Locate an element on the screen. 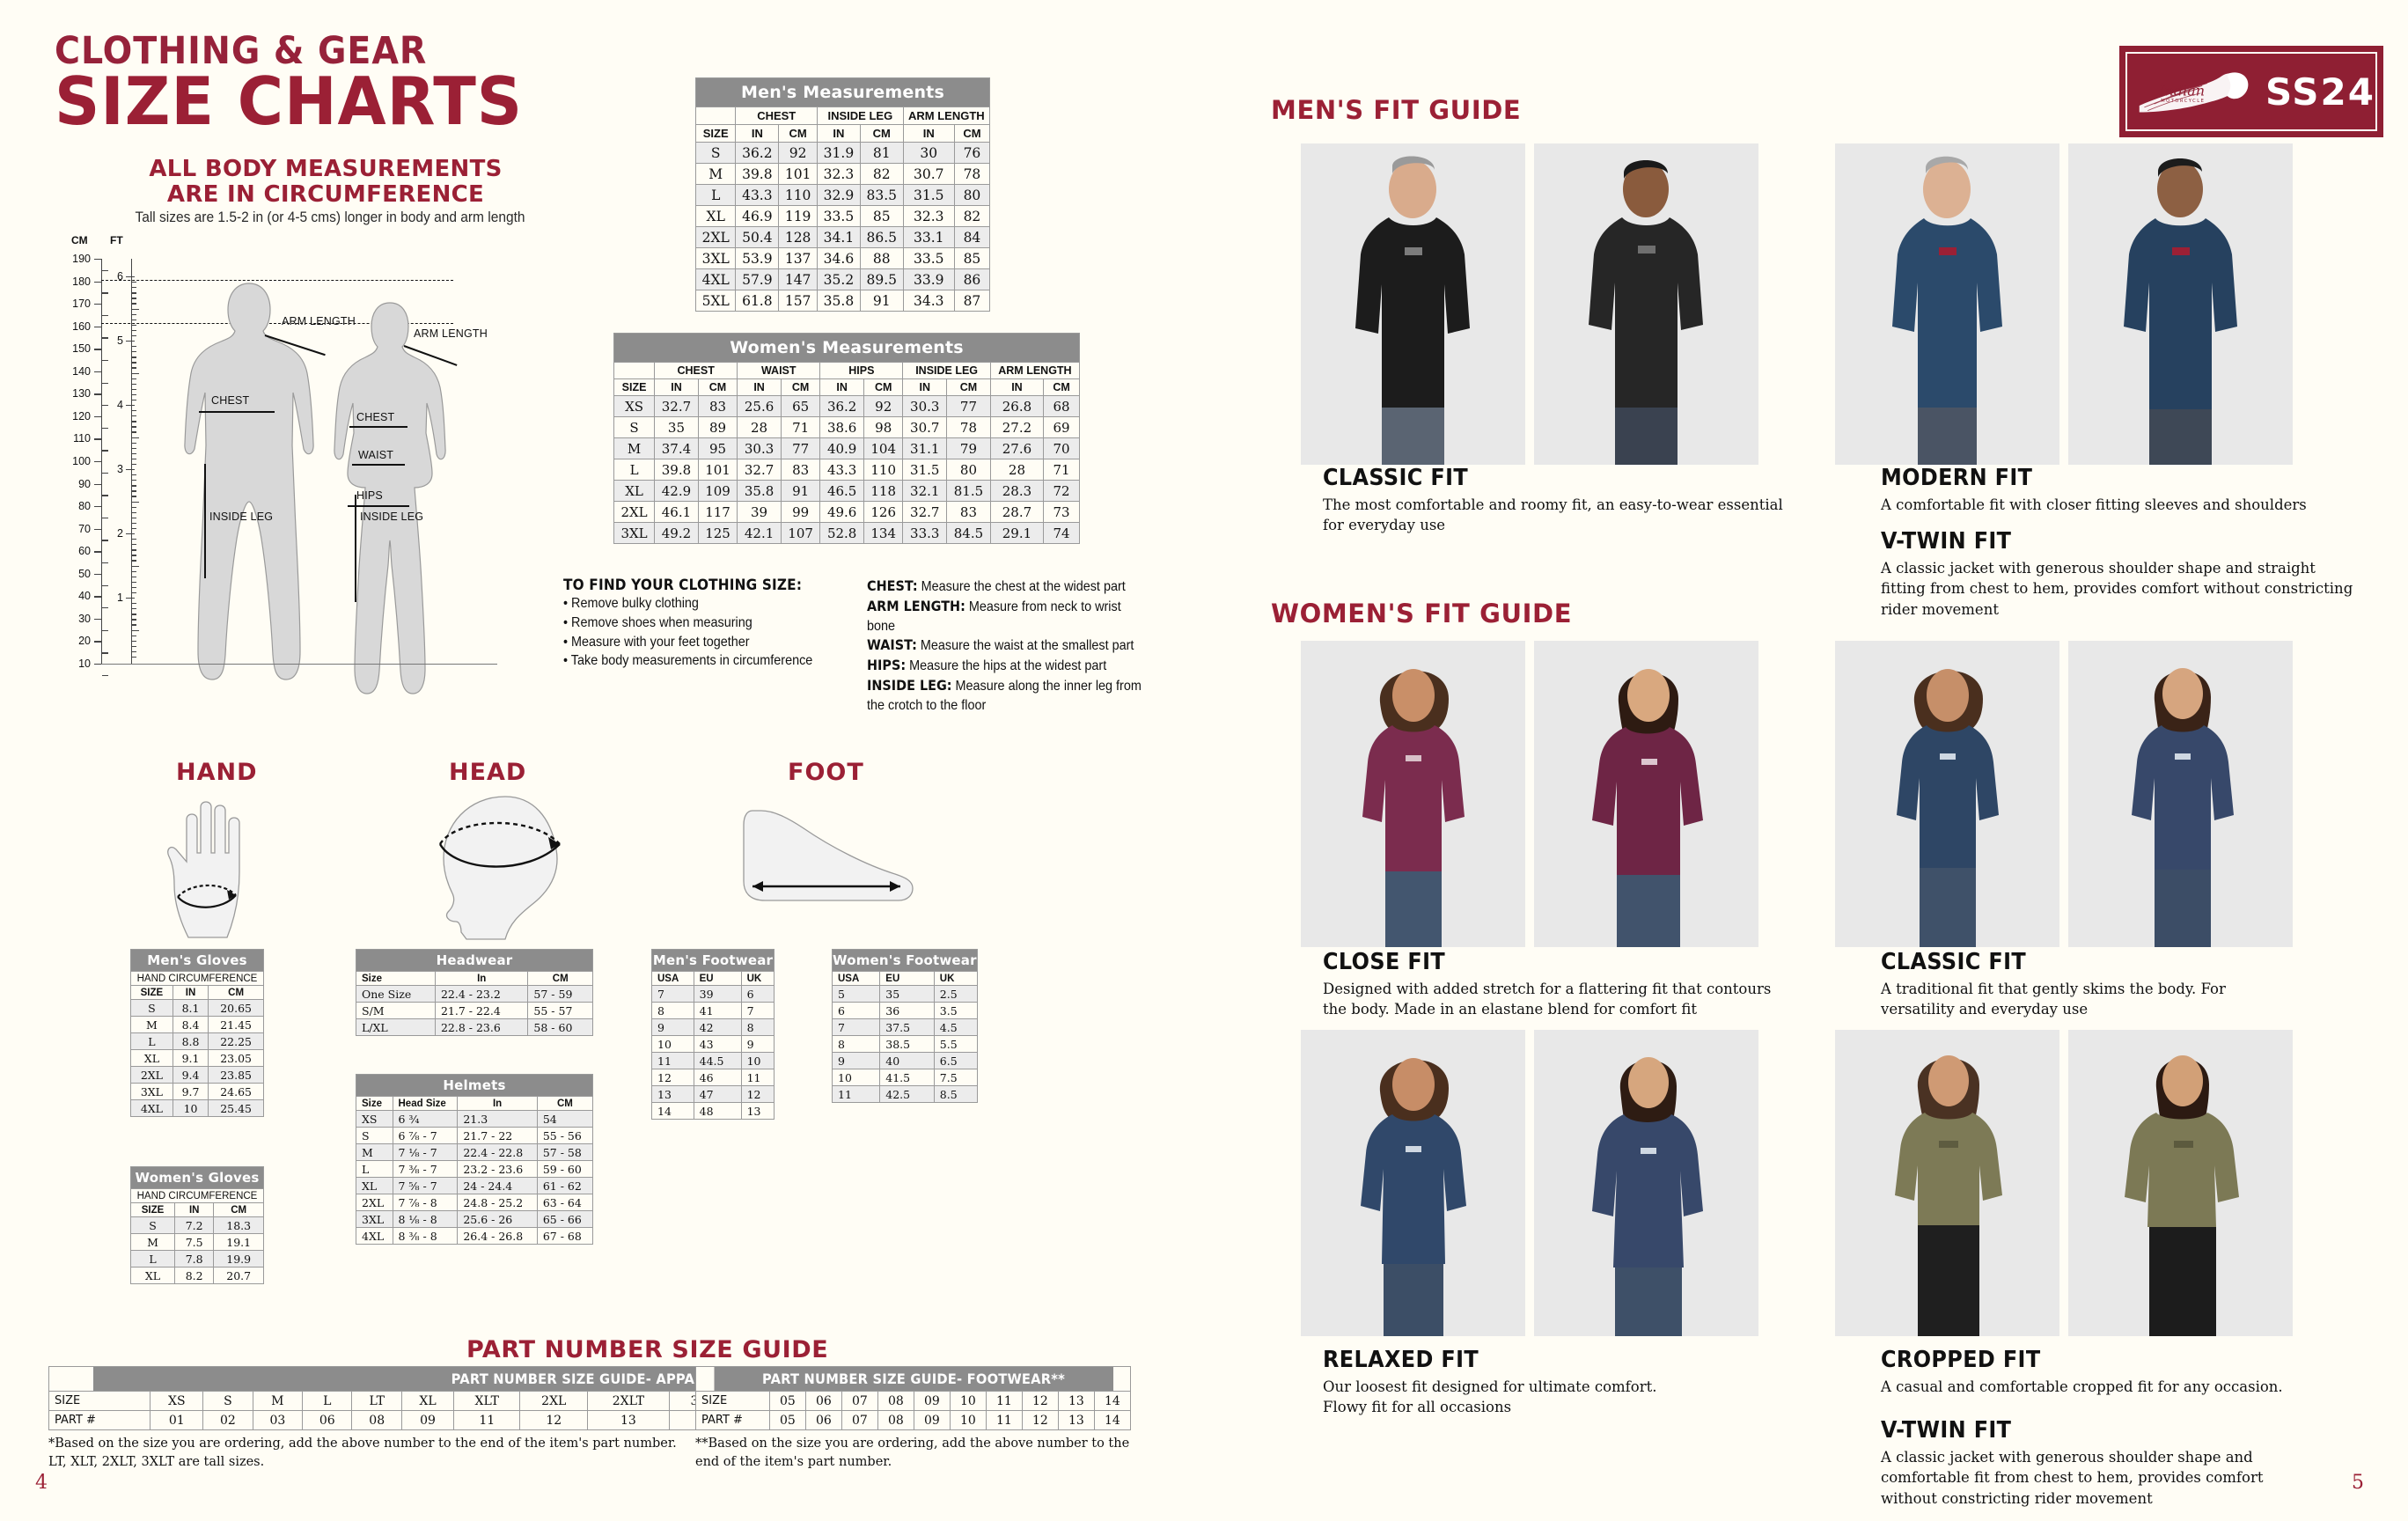 This screenshot has width=2408, height=1521. womens-footwear-r1-c1: 36 is located at coordinates (907, 1011).